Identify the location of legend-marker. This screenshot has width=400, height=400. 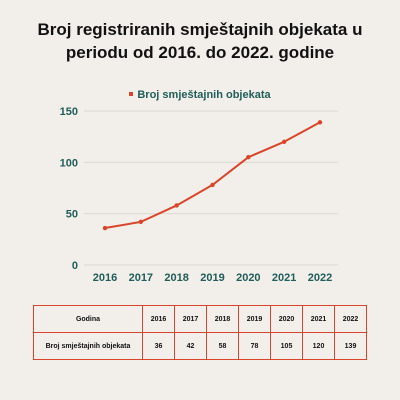
(131, 94).